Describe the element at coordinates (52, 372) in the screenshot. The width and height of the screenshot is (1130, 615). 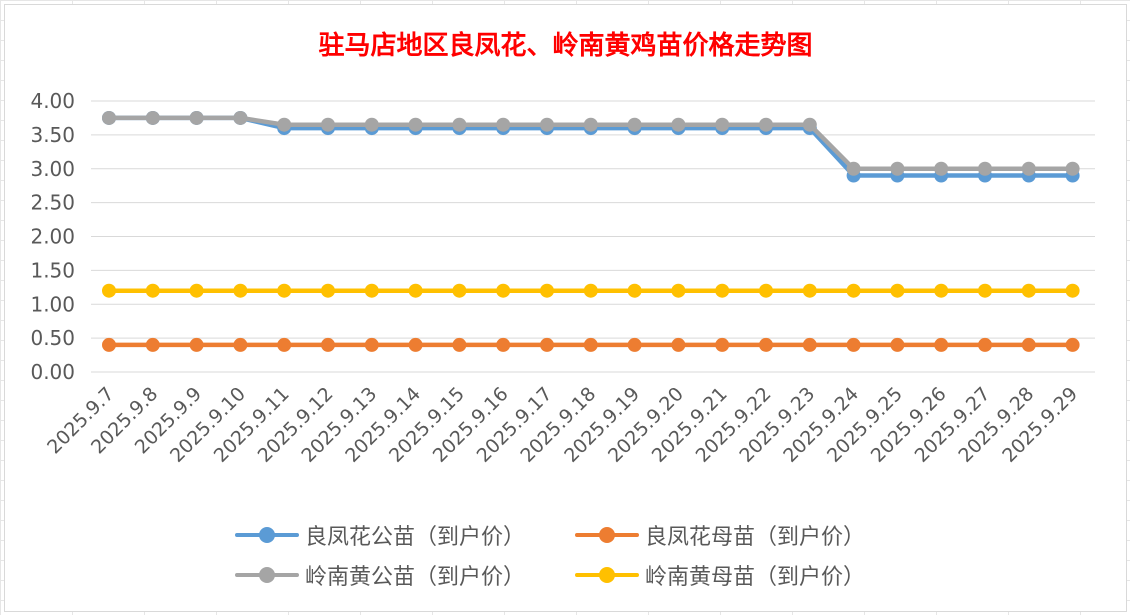
I see `y-tick-label: 0.00` at that location.